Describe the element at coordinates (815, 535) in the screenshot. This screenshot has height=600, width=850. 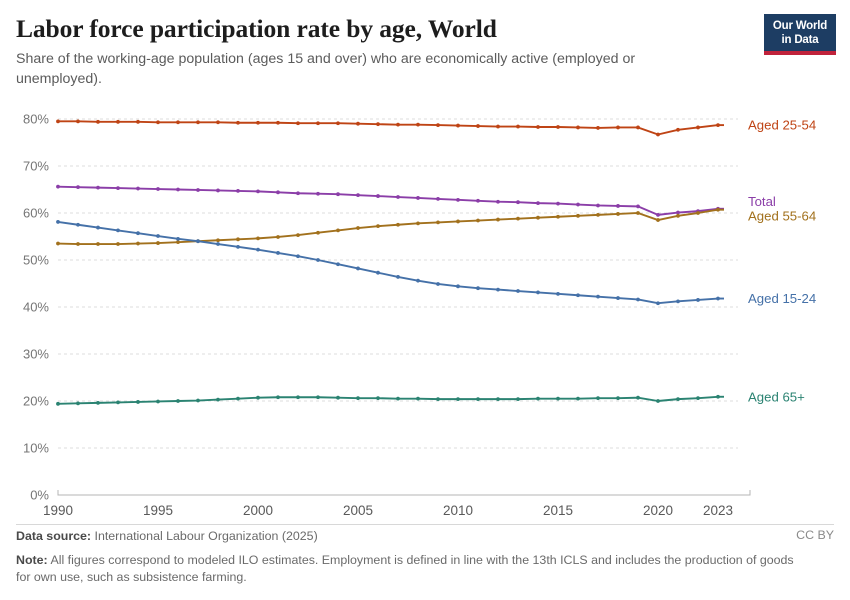
I see `license-label: CC BY` at that location.